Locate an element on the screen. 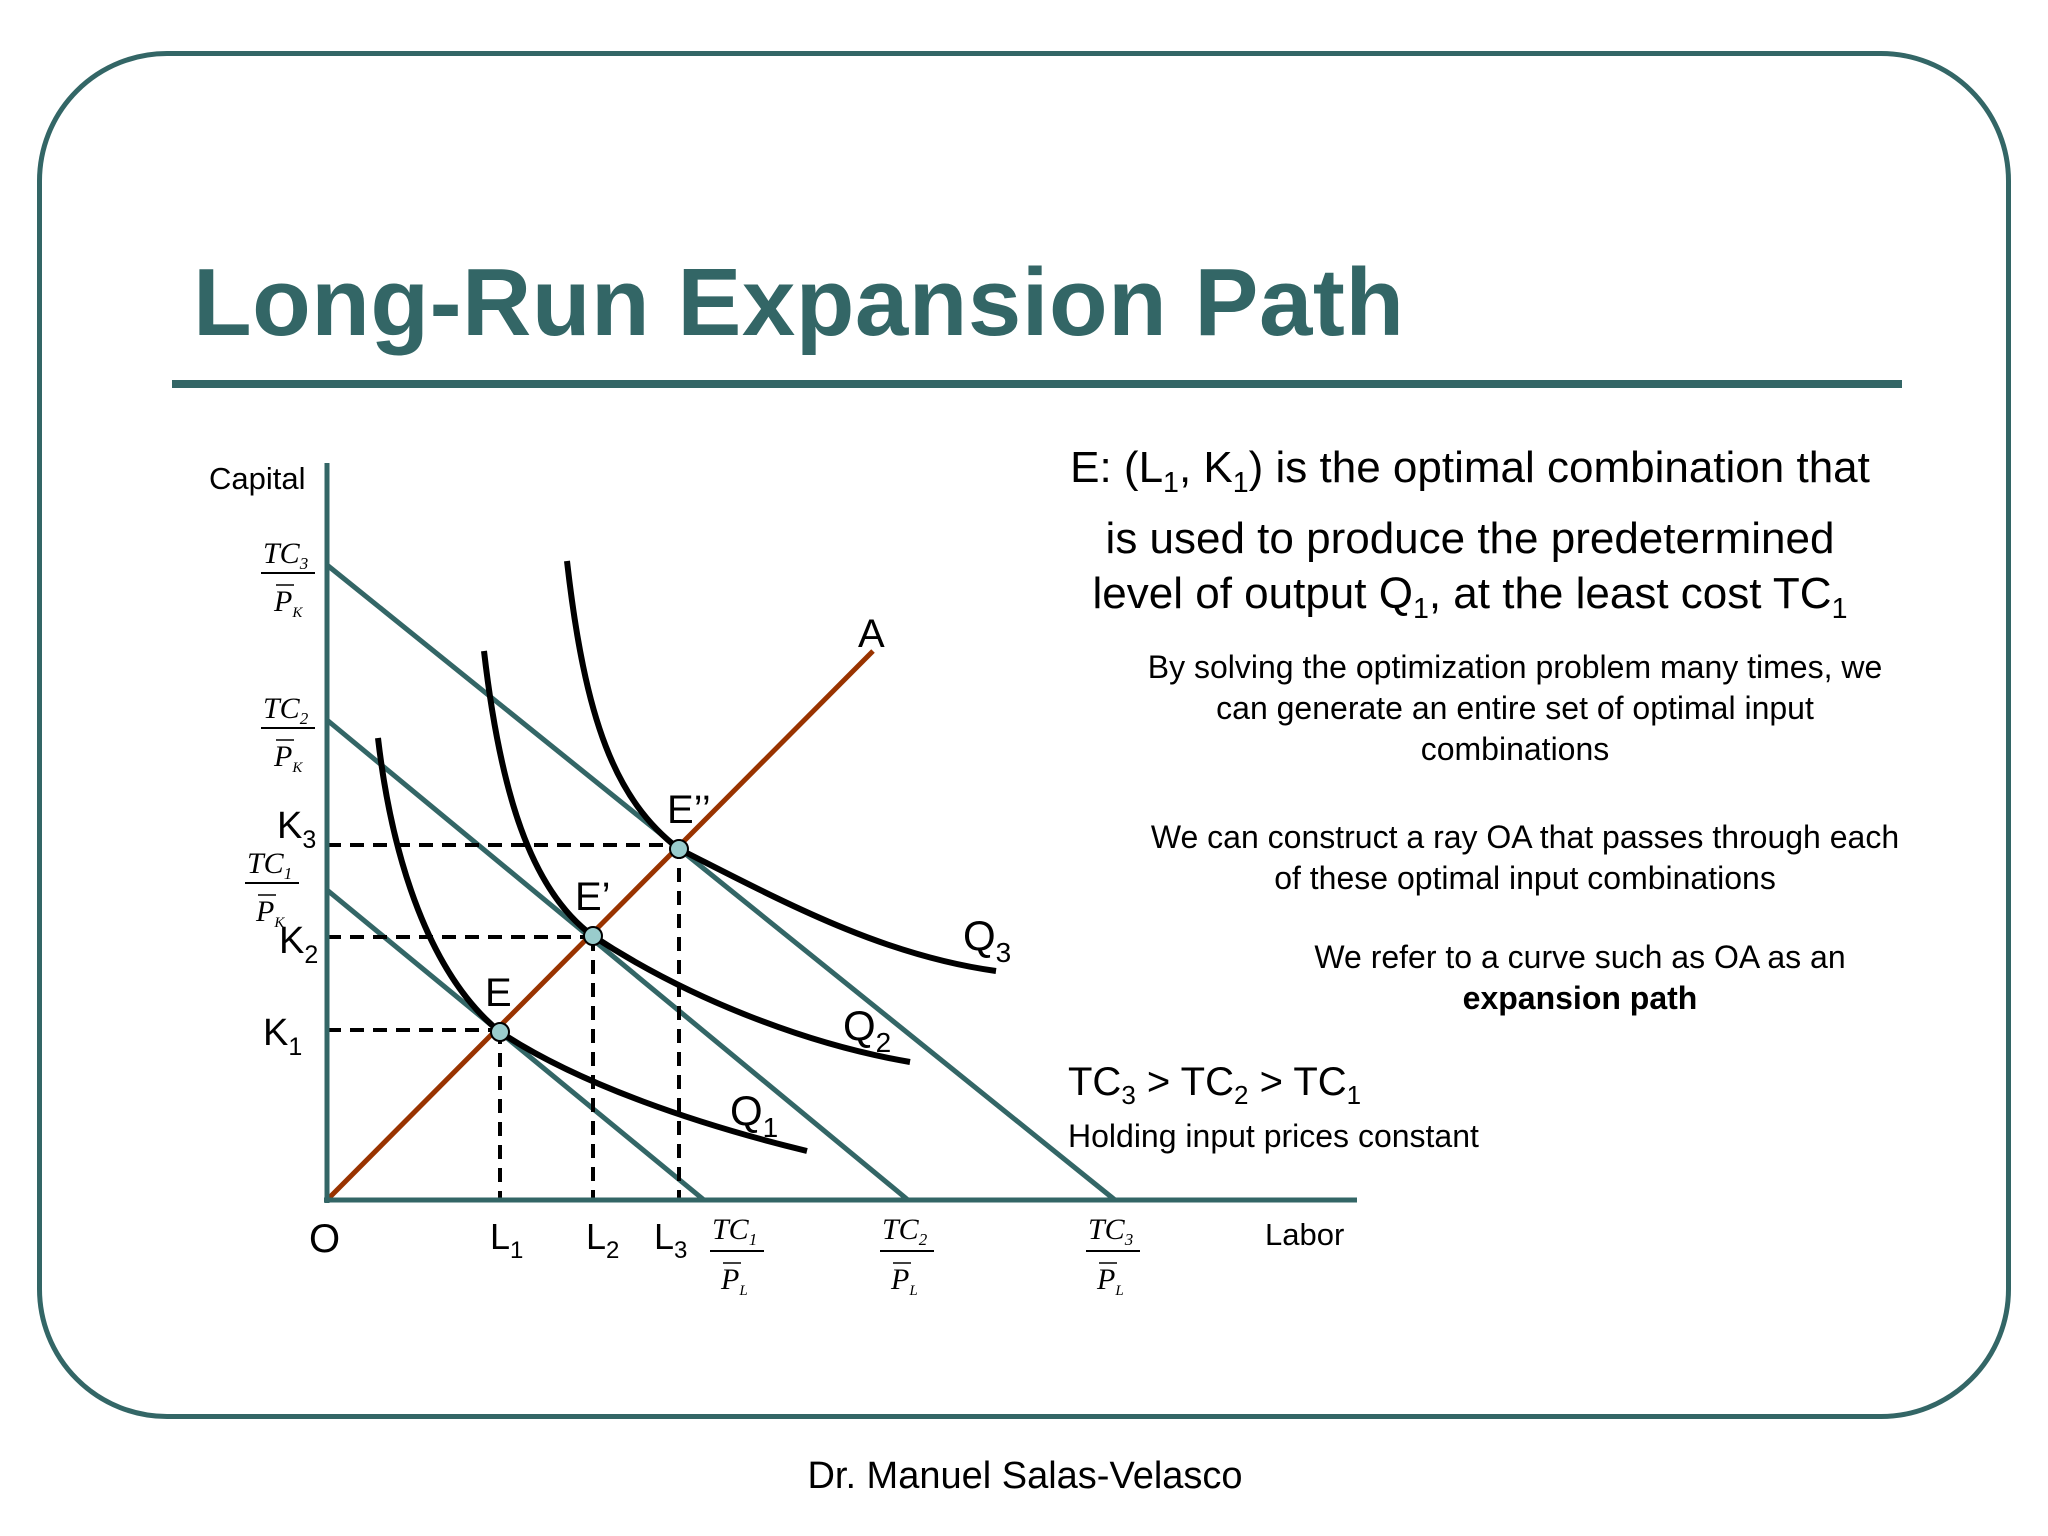  expansion-path-term: expansion path is located at coordinates (1580, 998).